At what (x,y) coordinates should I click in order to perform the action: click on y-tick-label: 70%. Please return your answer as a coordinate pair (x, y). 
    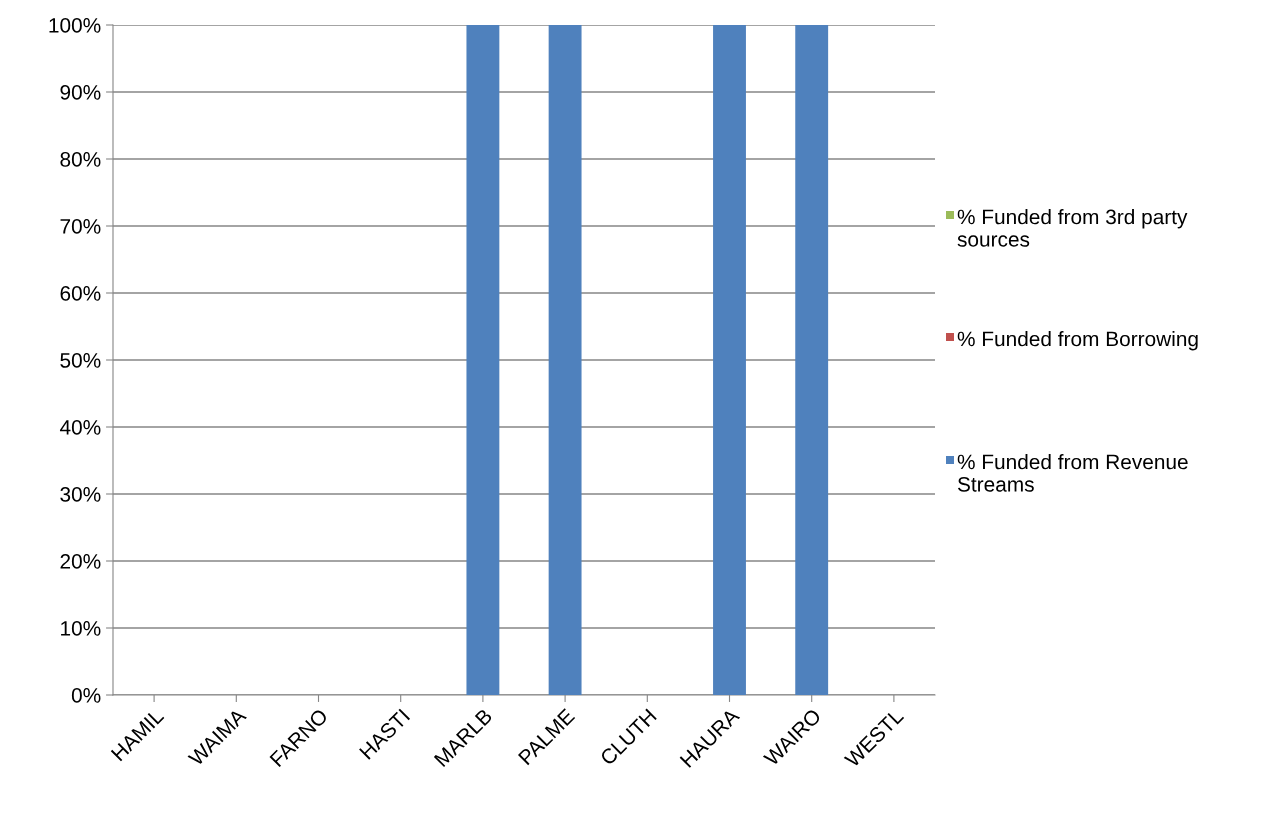
    Looking at the image, I should click on (80, 226).